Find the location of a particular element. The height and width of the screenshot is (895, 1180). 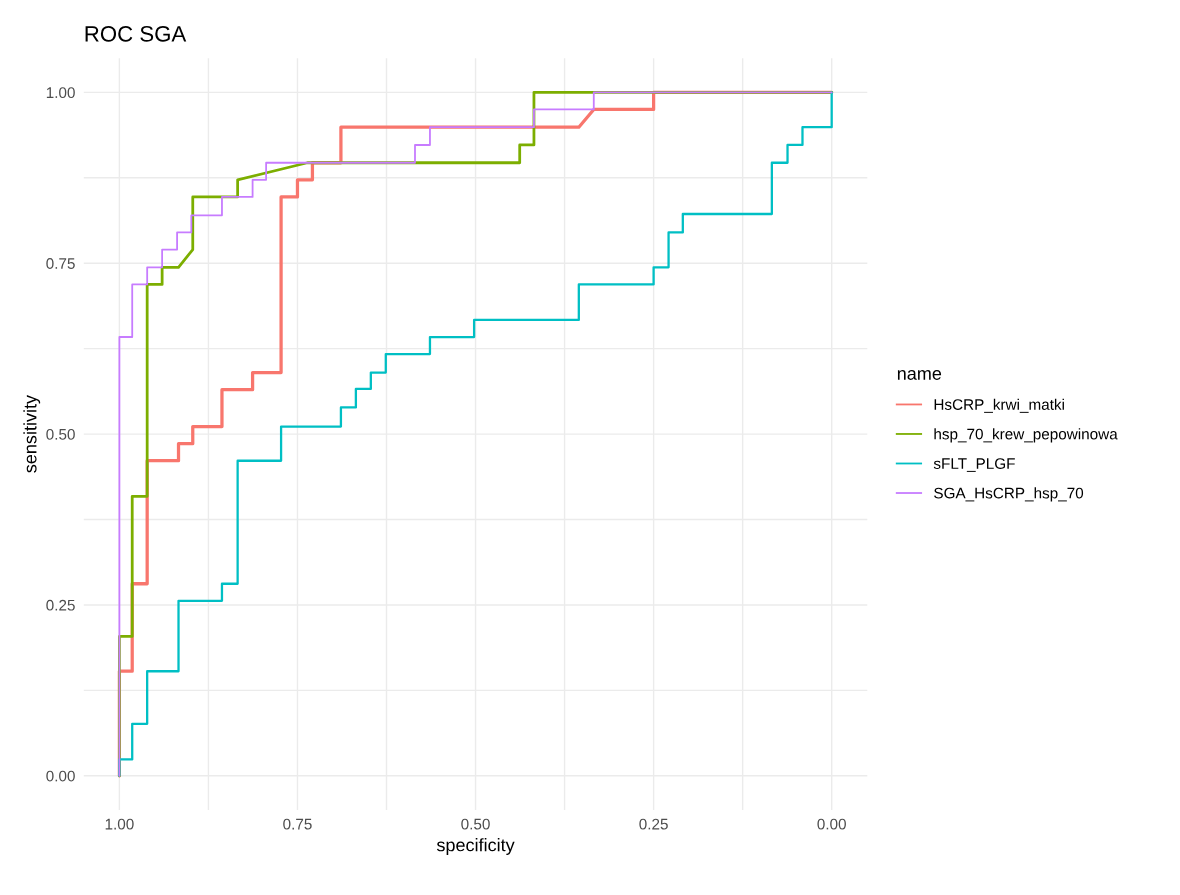

x-tick-label: 0.25 is located at coordinates (653, 824).